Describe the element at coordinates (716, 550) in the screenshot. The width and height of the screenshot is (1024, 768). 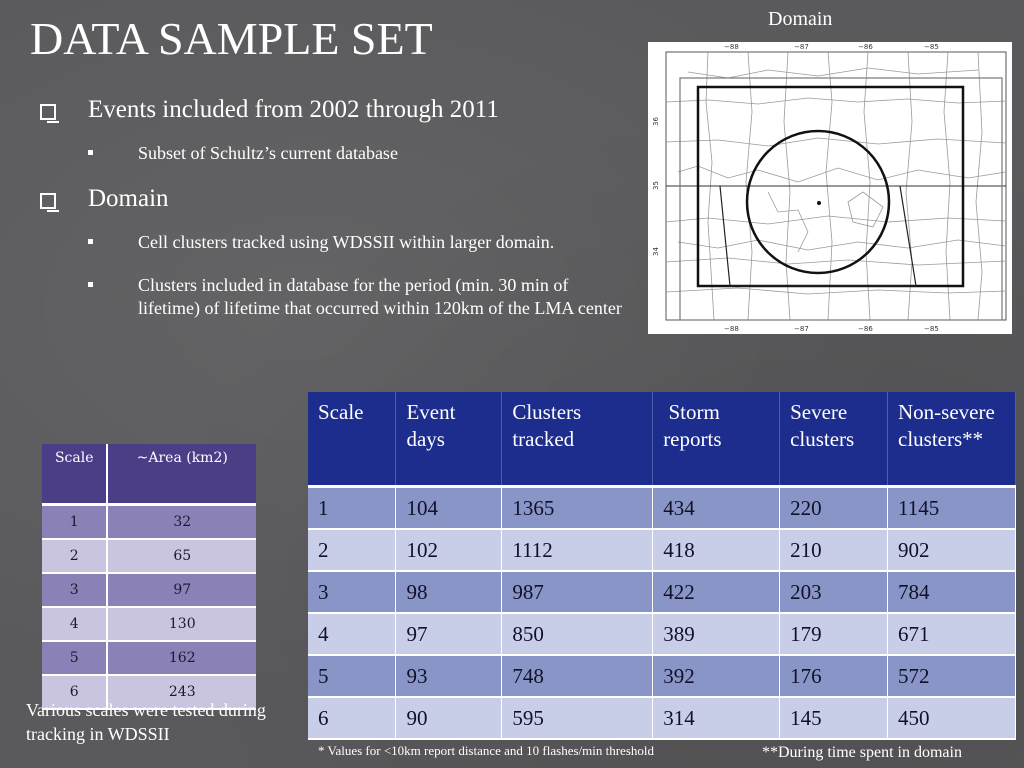
I see `table-cell: 418` at that location.